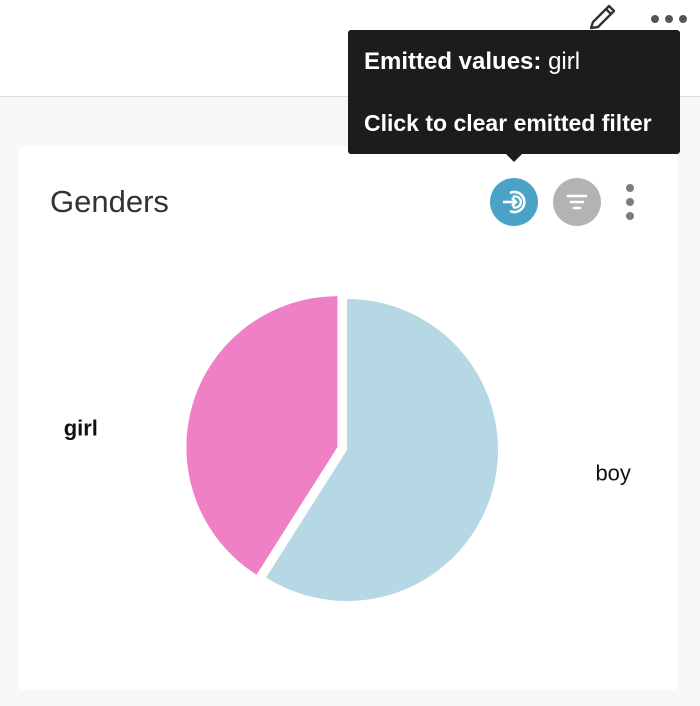  I want to click on more-vertical-icon, so click(630, 202).